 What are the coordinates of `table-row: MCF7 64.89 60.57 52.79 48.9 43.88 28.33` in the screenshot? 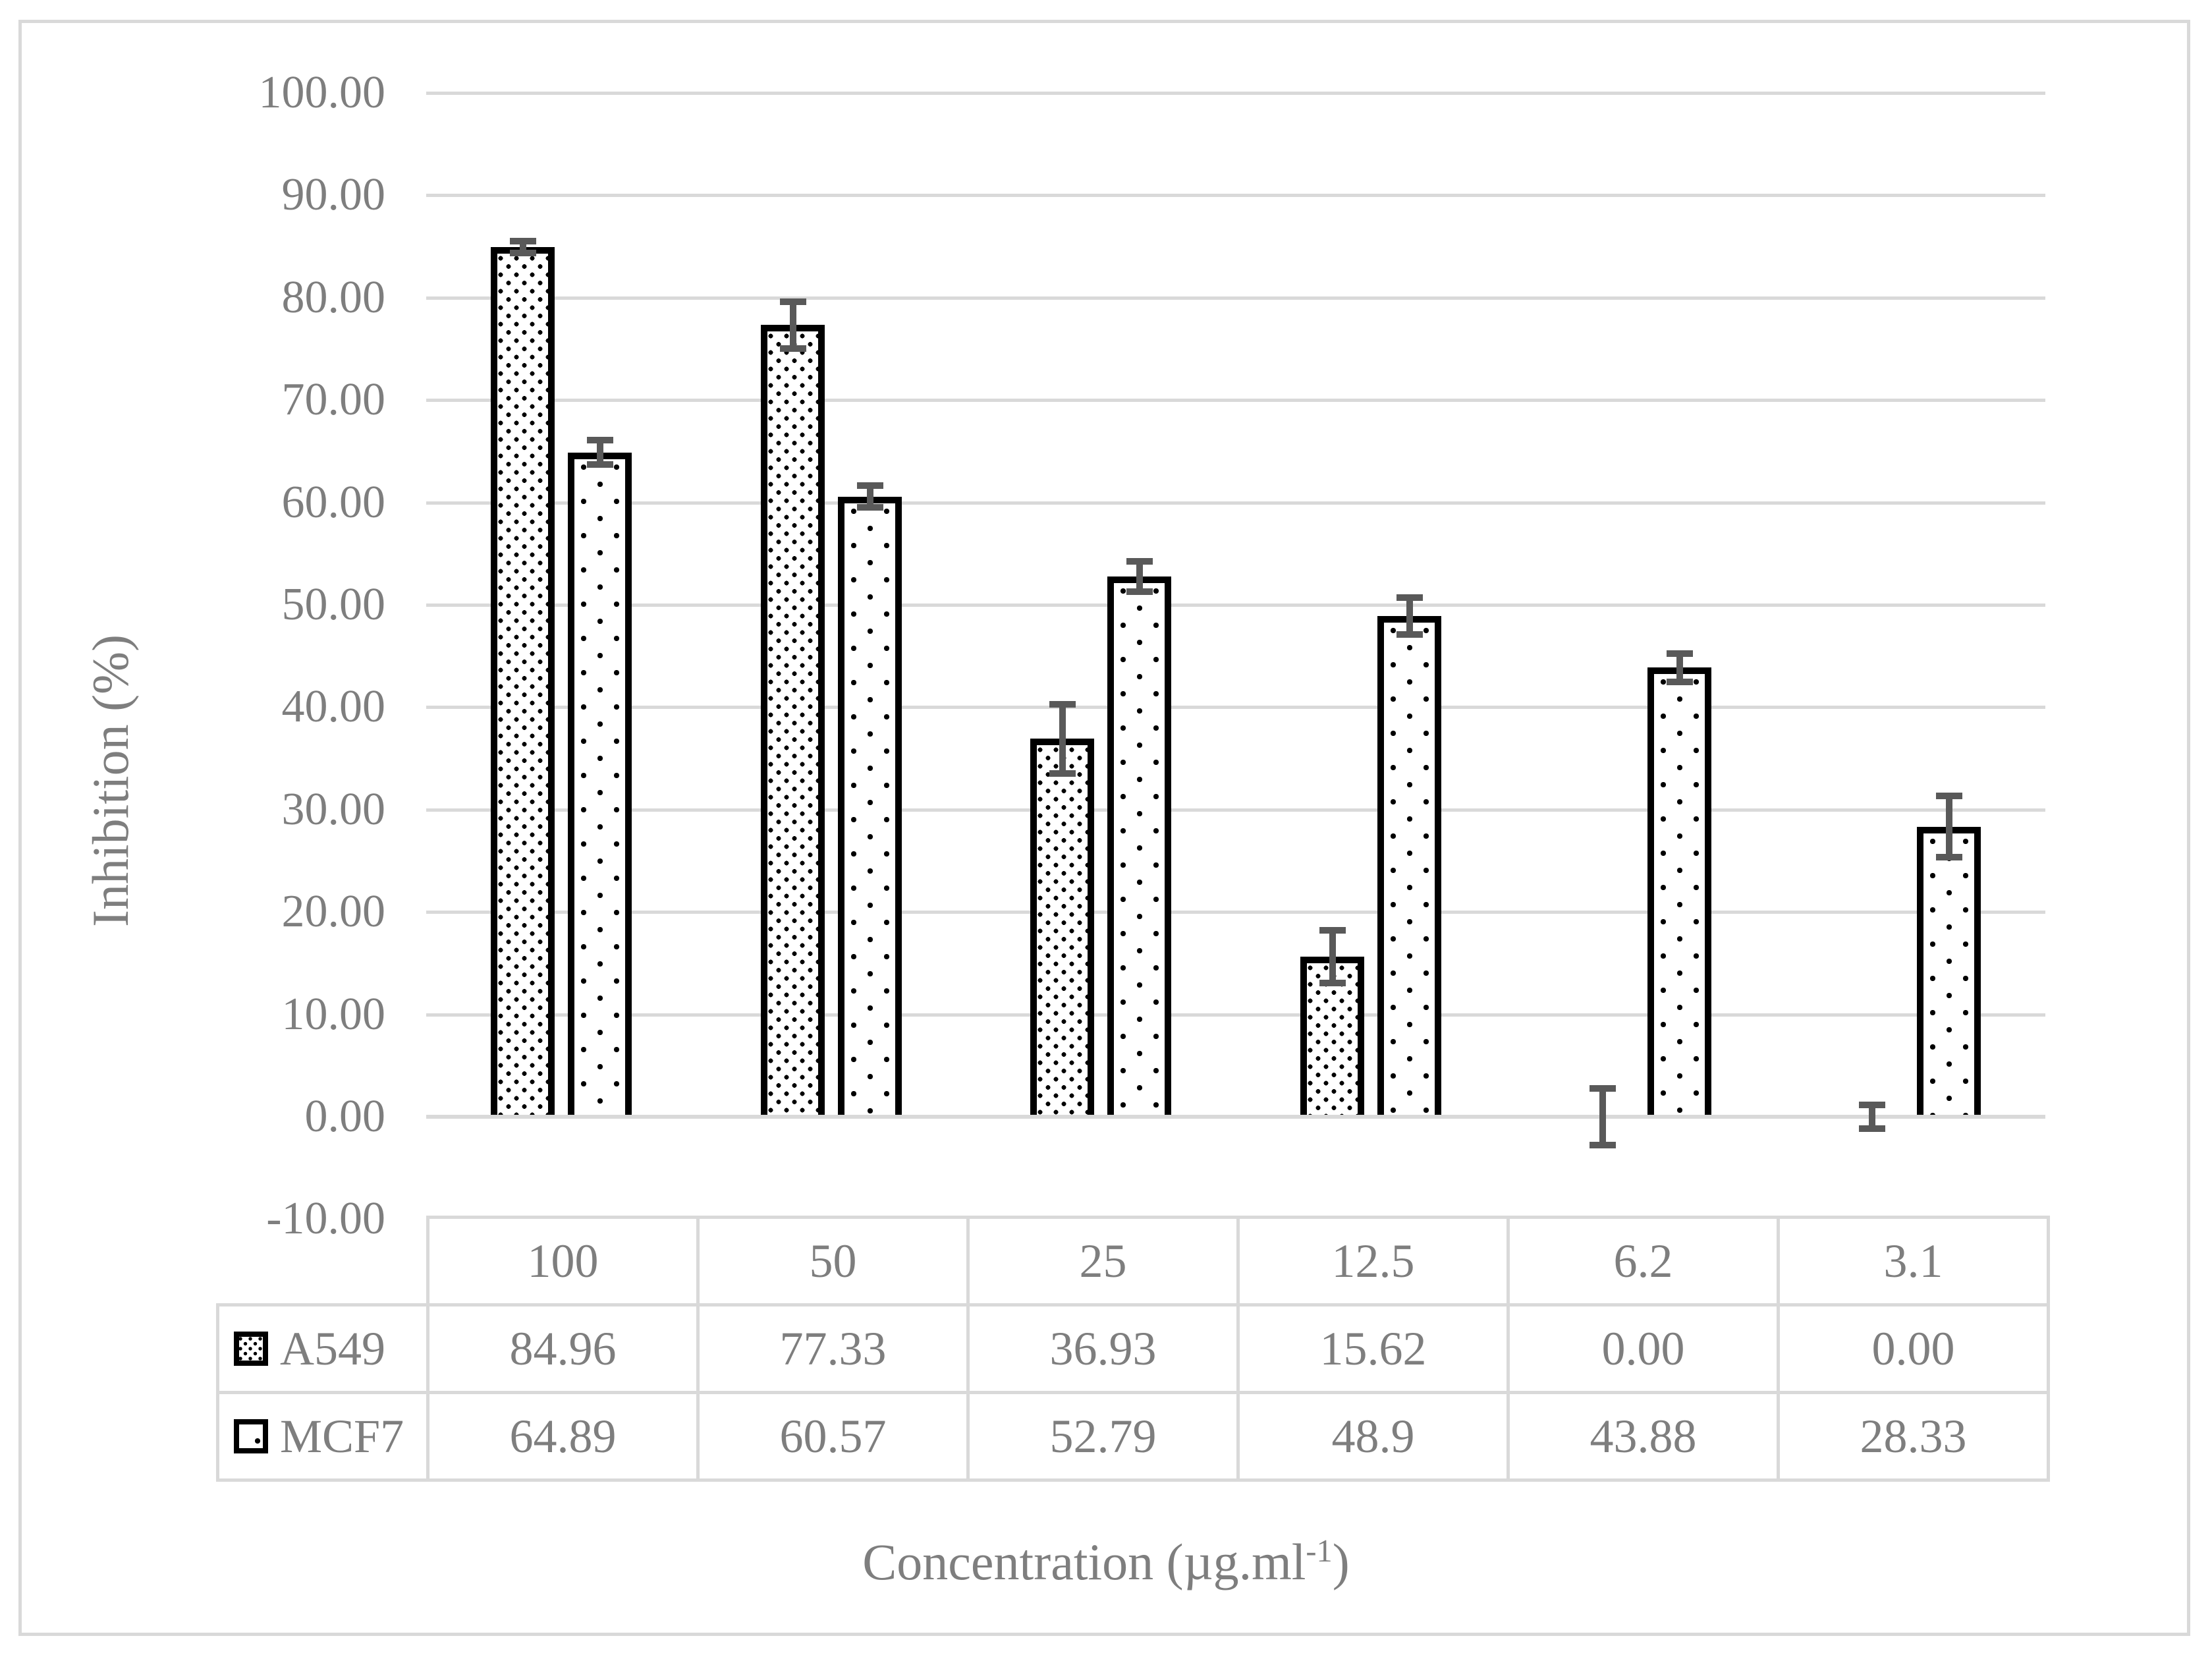 It's located at (1133, 1436).